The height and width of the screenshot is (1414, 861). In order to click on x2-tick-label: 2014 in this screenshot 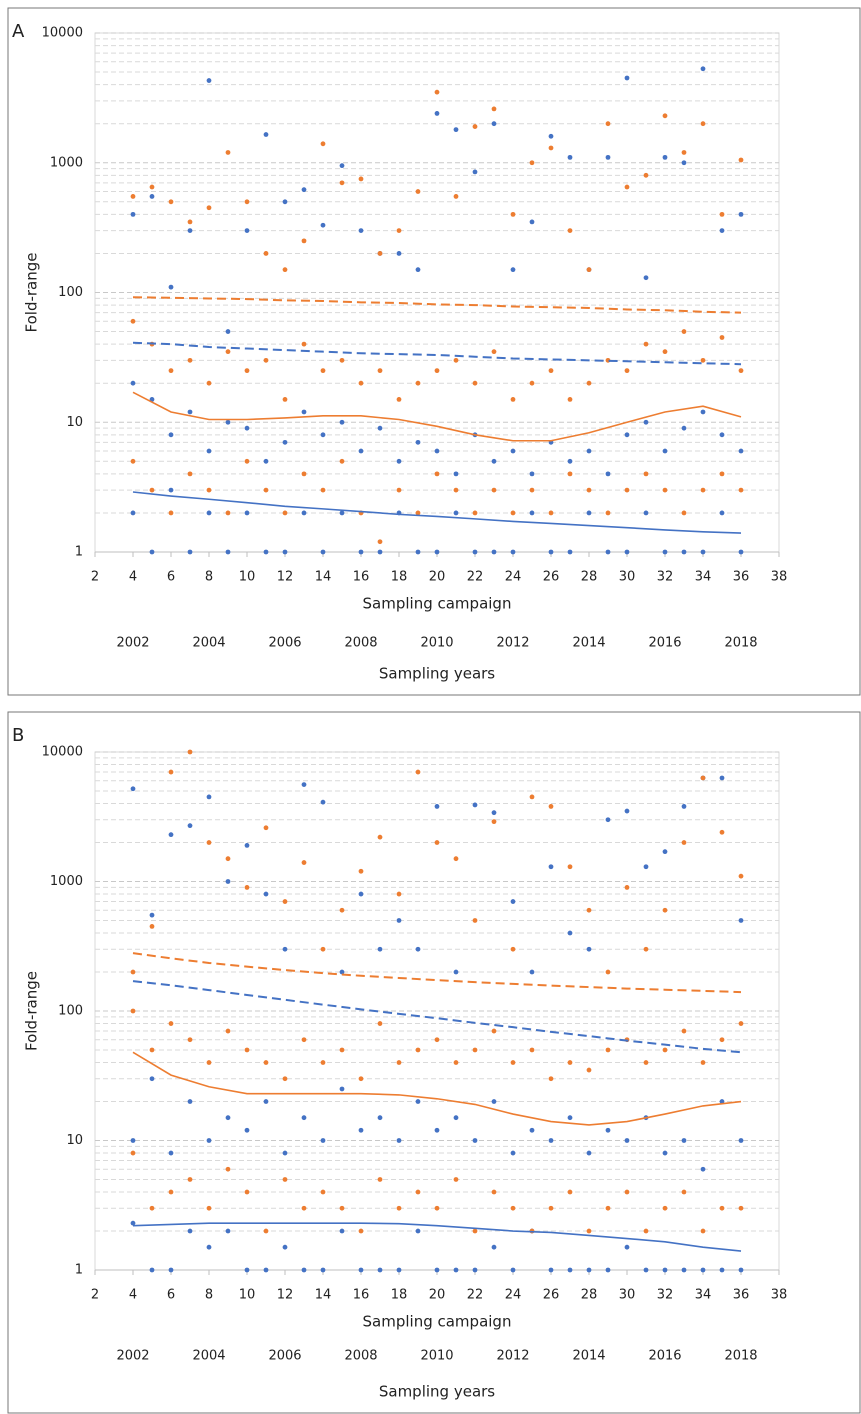, I will do `click(588, 1356)`.